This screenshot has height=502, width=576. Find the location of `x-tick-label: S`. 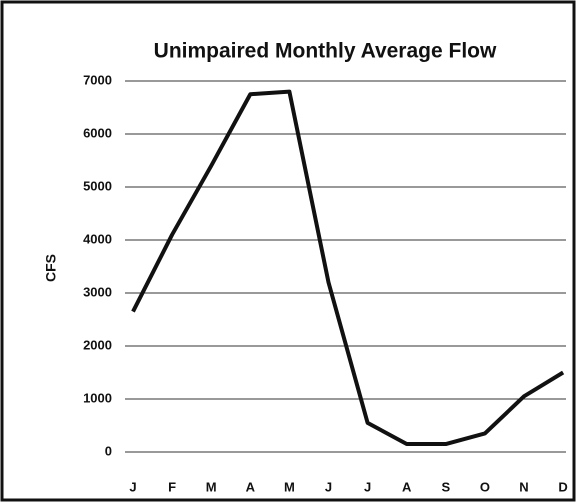

x-tick-label: S is located at coordinates (445, 486).